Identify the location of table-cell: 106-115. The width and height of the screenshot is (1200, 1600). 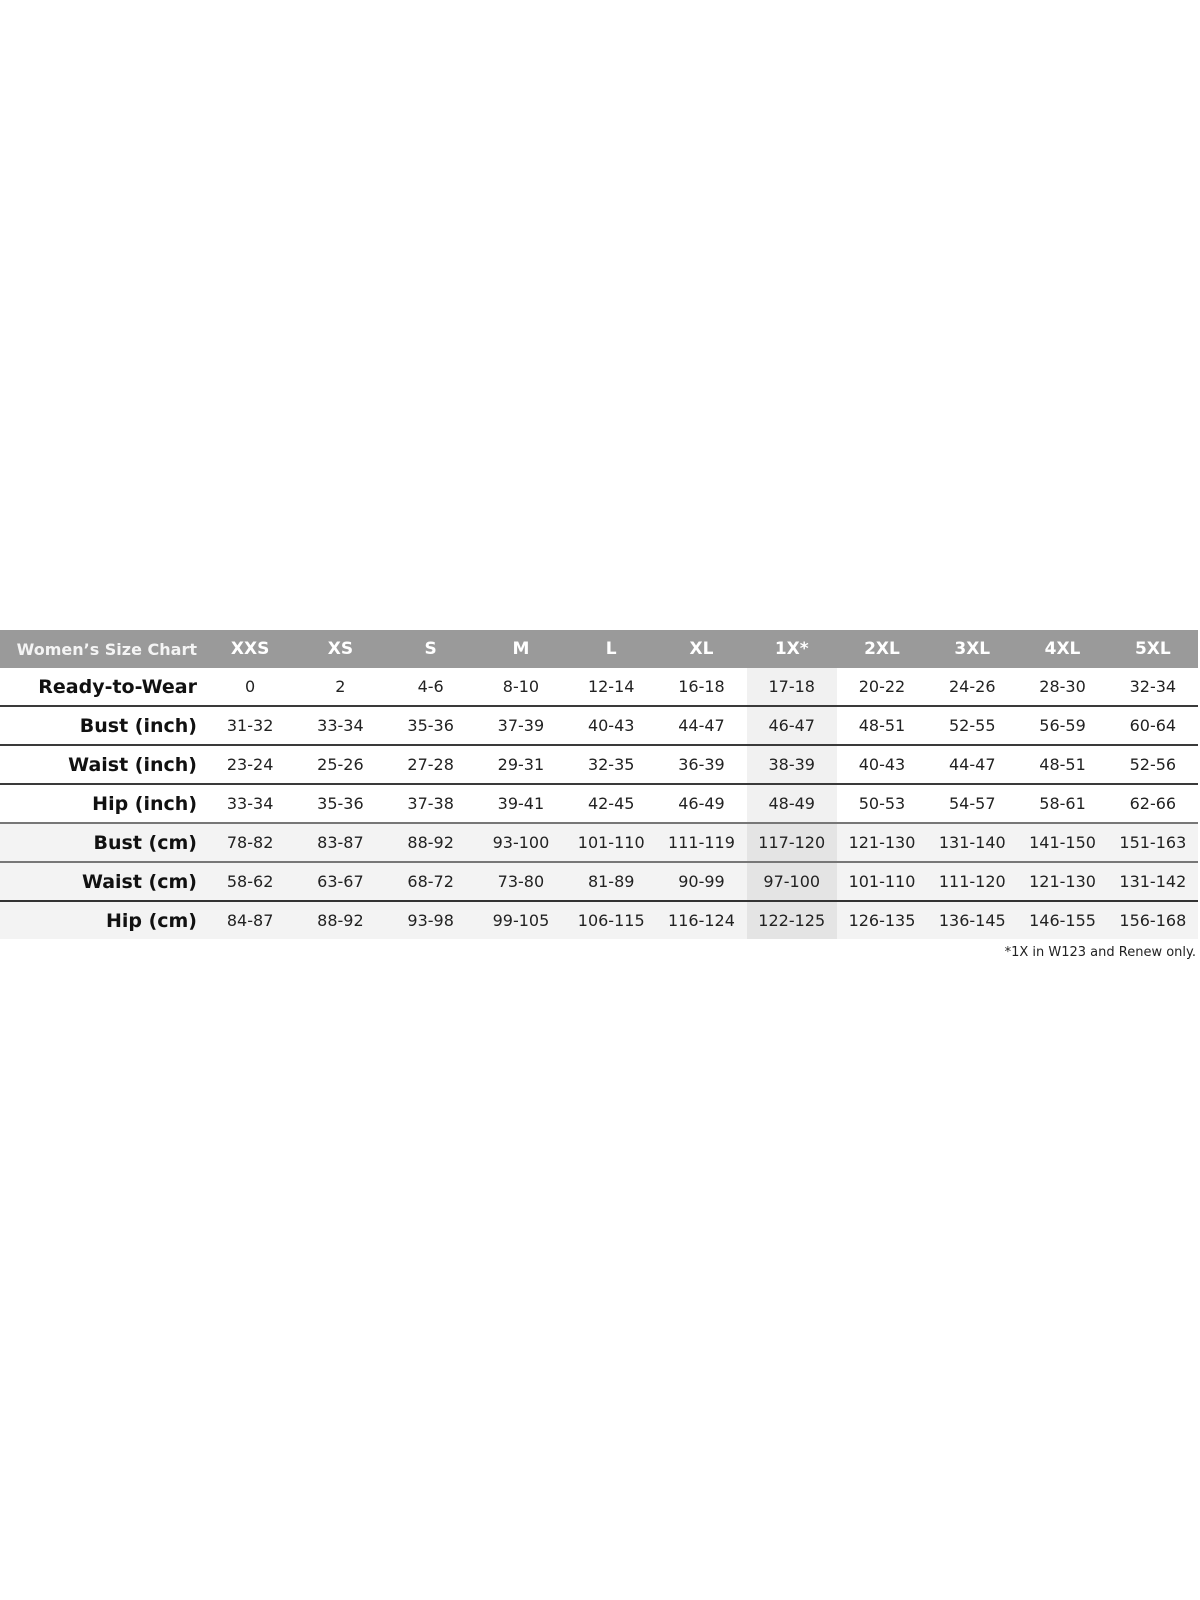
(611, 920).